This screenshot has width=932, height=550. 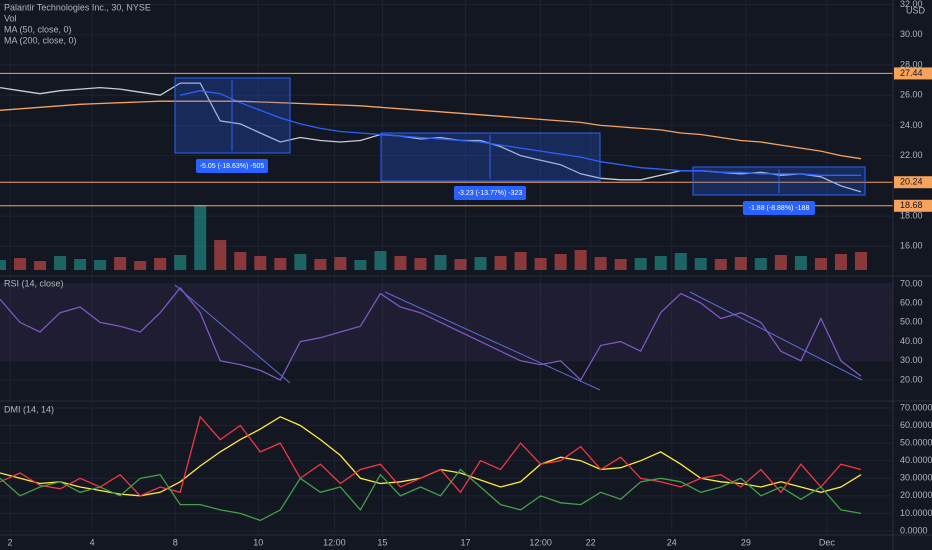 I want to click on x-tick-label: Dec, so click(x=827, y=542).